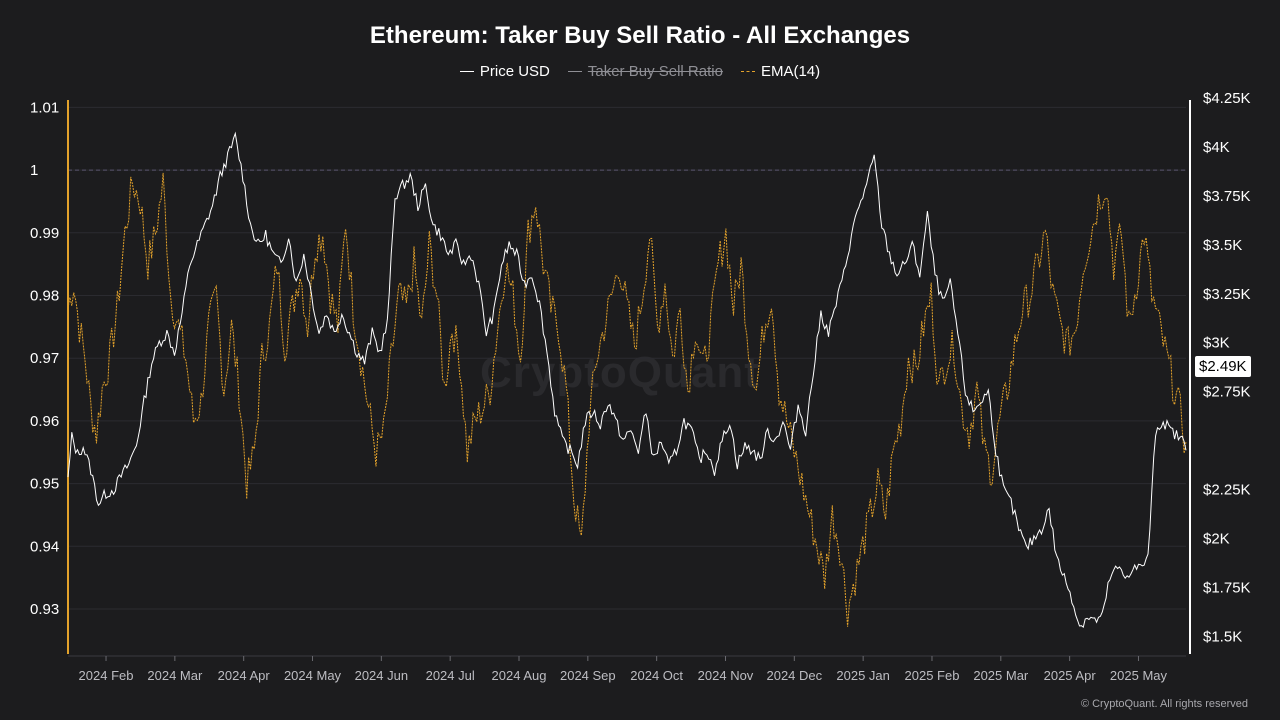  What do you see at coordinates (655, 71) in the screenshot?
I see `legend-label-ratio: Taker Buy Sell Ratio` at bounding box center [655, 71].